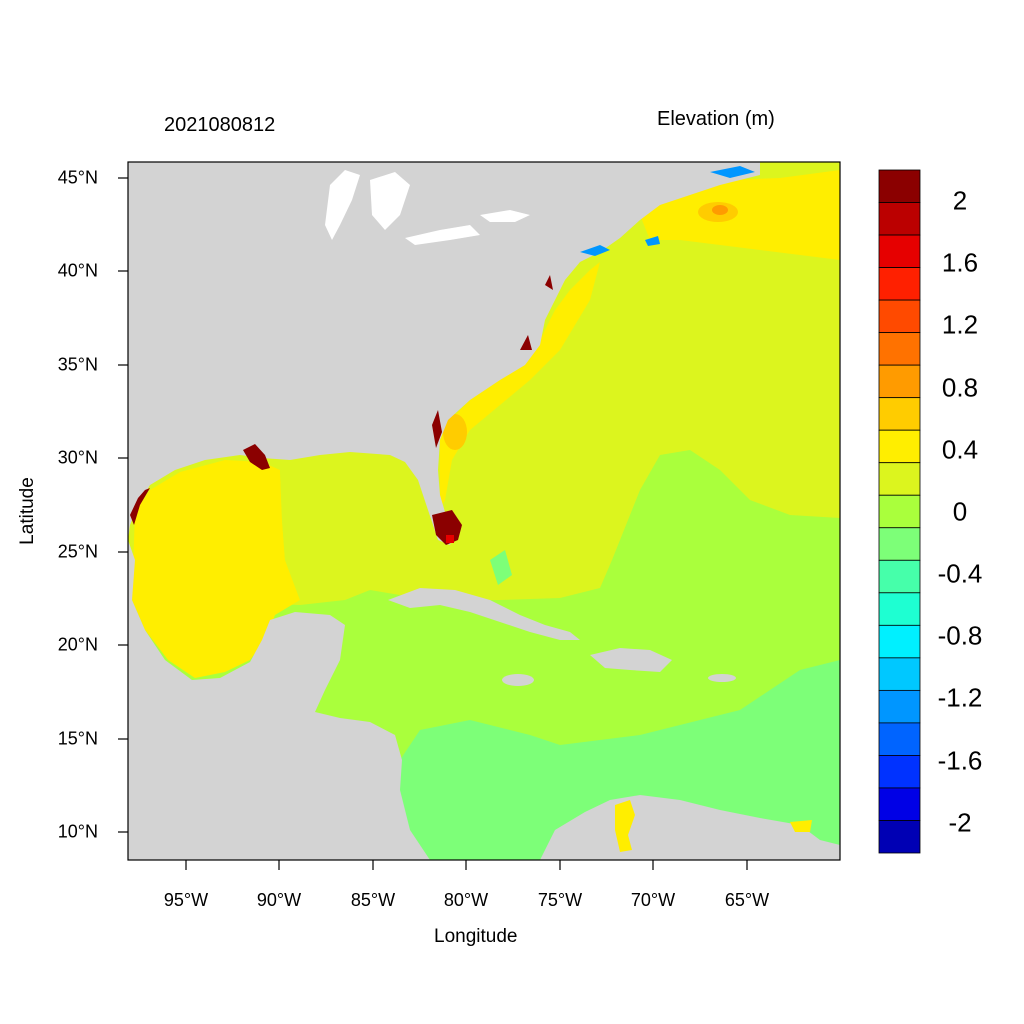  Describe the element at coordinates (27, 511) in the screenshot. I see `y-axis-label: Latitude` at that location.